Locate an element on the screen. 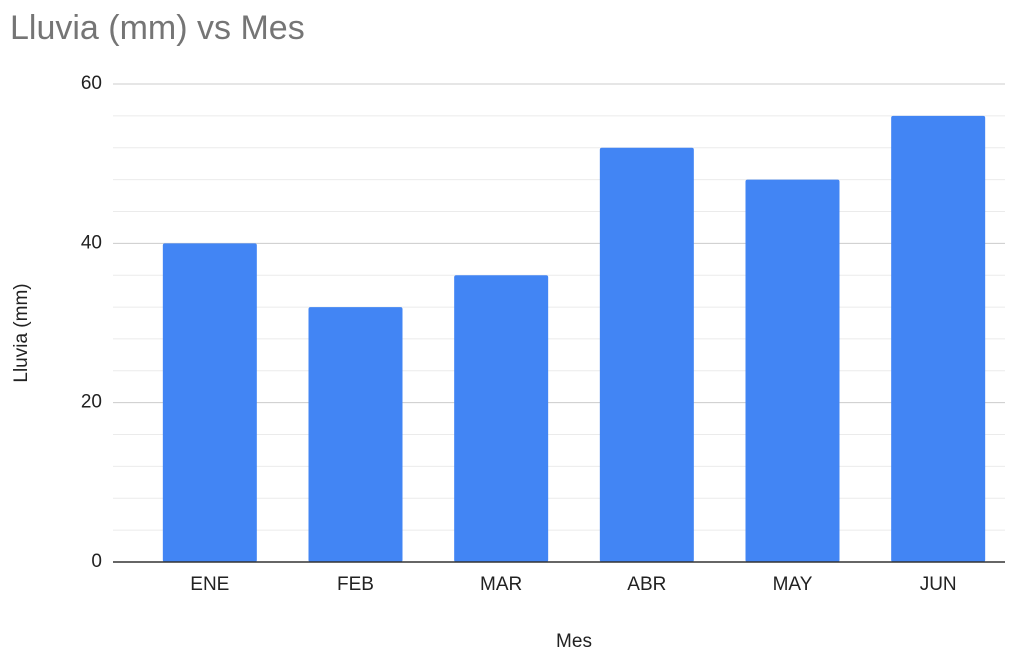 Image resolution: width=1011 pixels, height=652 pixels. x-tick-label: ENE is located at coordinates (209, 584).